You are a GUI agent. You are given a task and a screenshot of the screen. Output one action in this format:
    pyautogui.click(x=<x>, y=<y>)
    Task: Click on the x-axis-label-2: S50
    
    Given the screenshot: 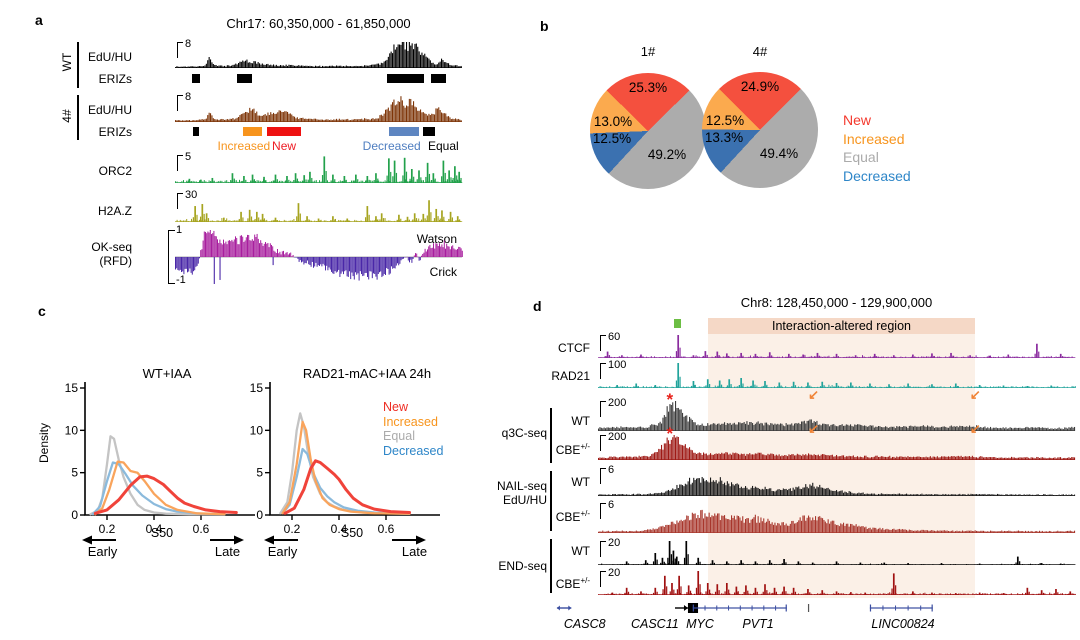 What is the action you would take?
    pyautogui.click(x=352, y=533)
    